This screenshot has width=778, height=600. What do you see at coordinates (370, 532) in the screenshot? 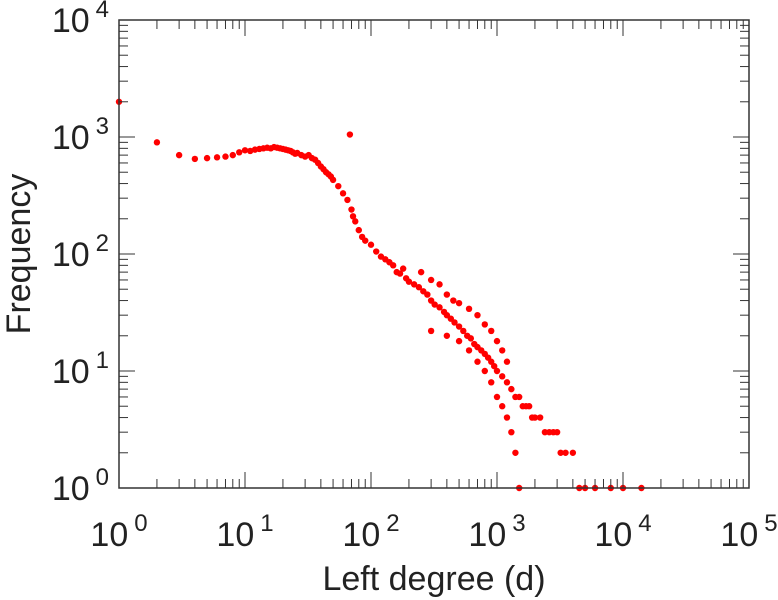
I see `x-tick-label: 10 2` at bounding box center [370, 532].